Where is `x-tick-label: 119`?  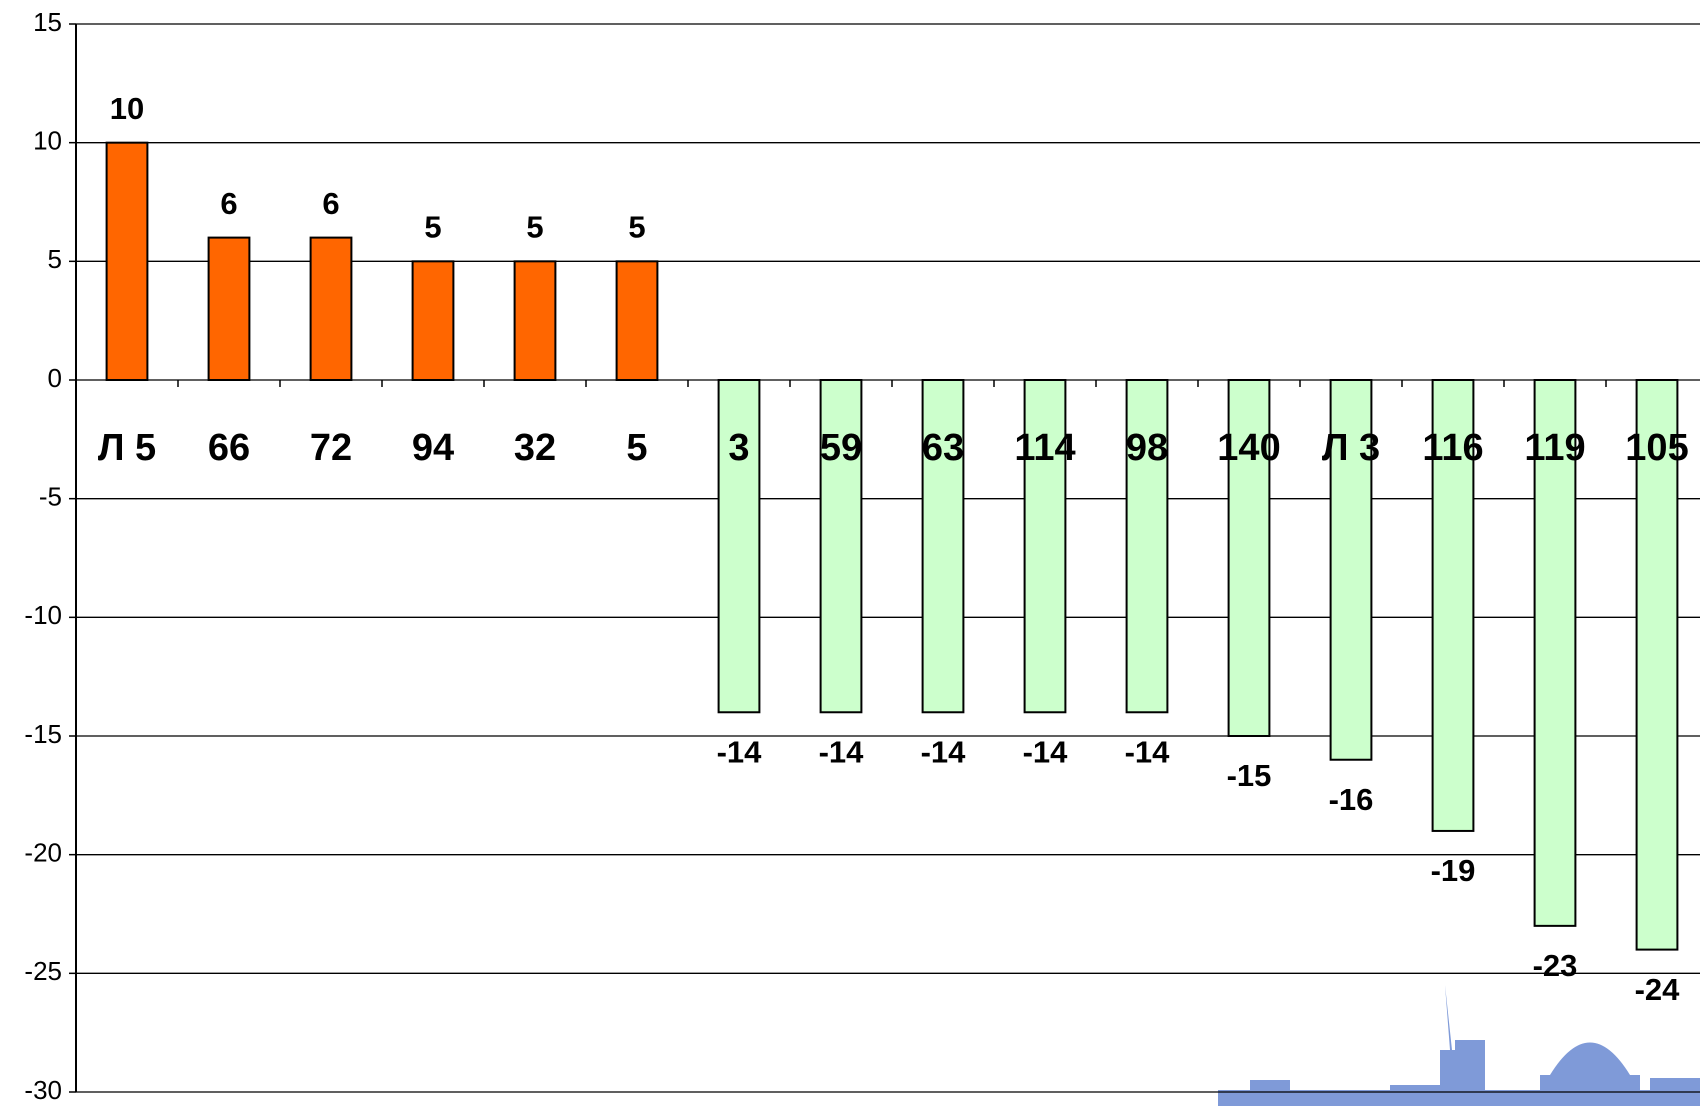 x-tick-label: 119 is located at coordinates (1554, 448).